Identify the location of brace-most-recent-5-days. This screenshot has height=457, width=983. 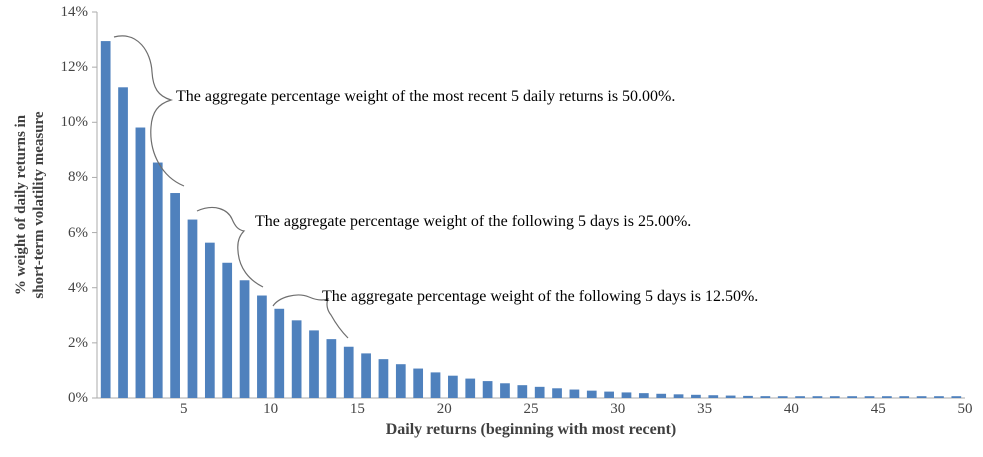
(149, 111).